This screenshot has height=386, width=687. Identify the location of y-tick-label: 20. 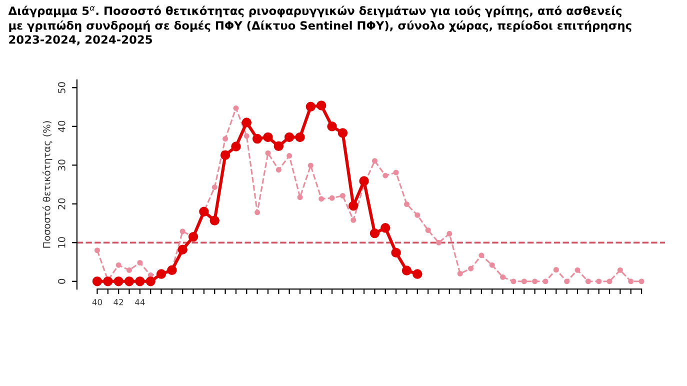
(62, 204).